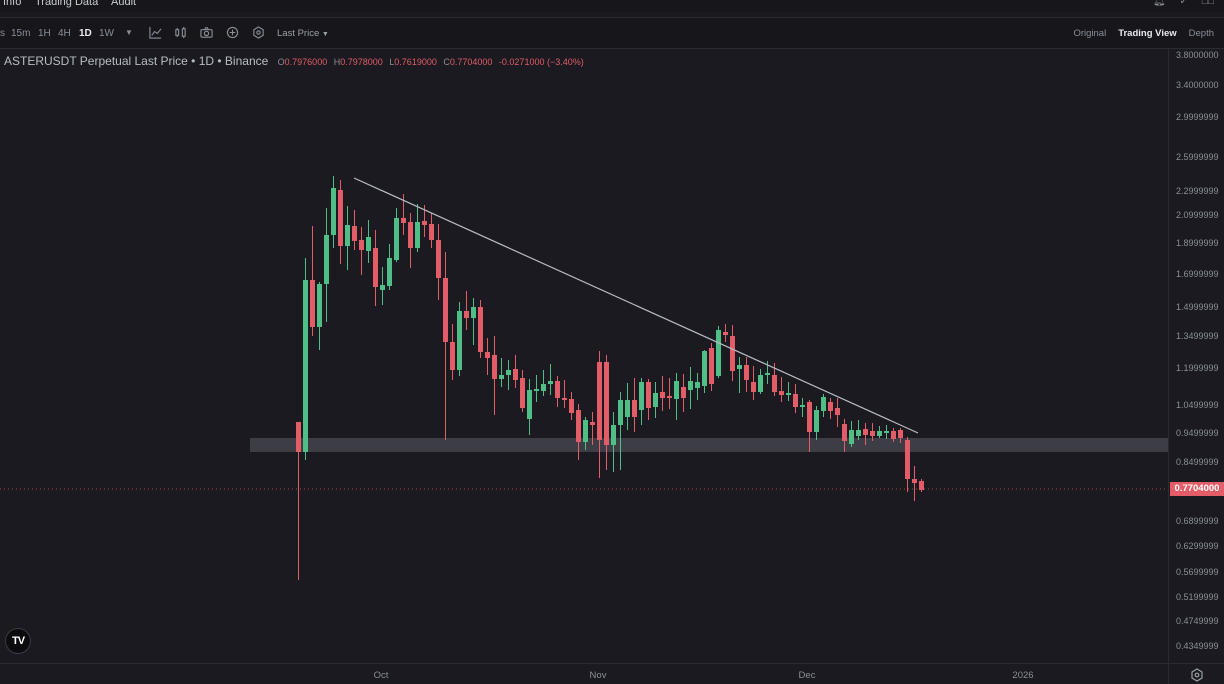 The height and width of the screenshot is (684, 1224). What do you see at coordinates (381, 675) in the screenshot?
I see `time-tick: Oct` at bounding box center [381, 675].